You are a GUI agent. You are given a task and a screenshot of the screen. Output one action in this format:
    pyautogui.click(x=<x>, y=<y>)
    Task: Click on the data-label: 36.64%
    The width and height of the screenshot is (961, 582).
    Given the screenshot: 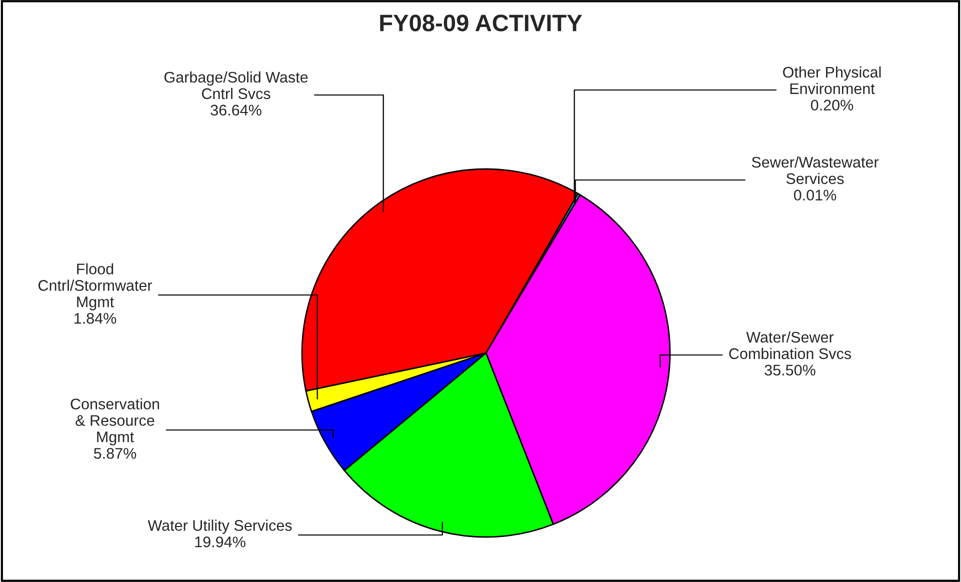 What is the action you would take?
    pyautogui.click(x=236, y=110)
    